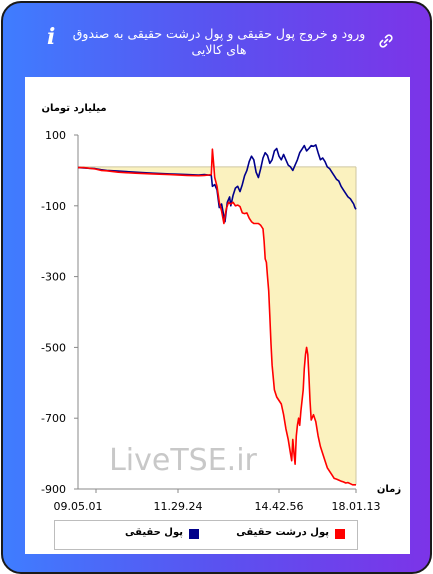  Describe the element at coordinates (178, 506) in the screenshot. I see `x-tick-label: 11.29.24` at that location.